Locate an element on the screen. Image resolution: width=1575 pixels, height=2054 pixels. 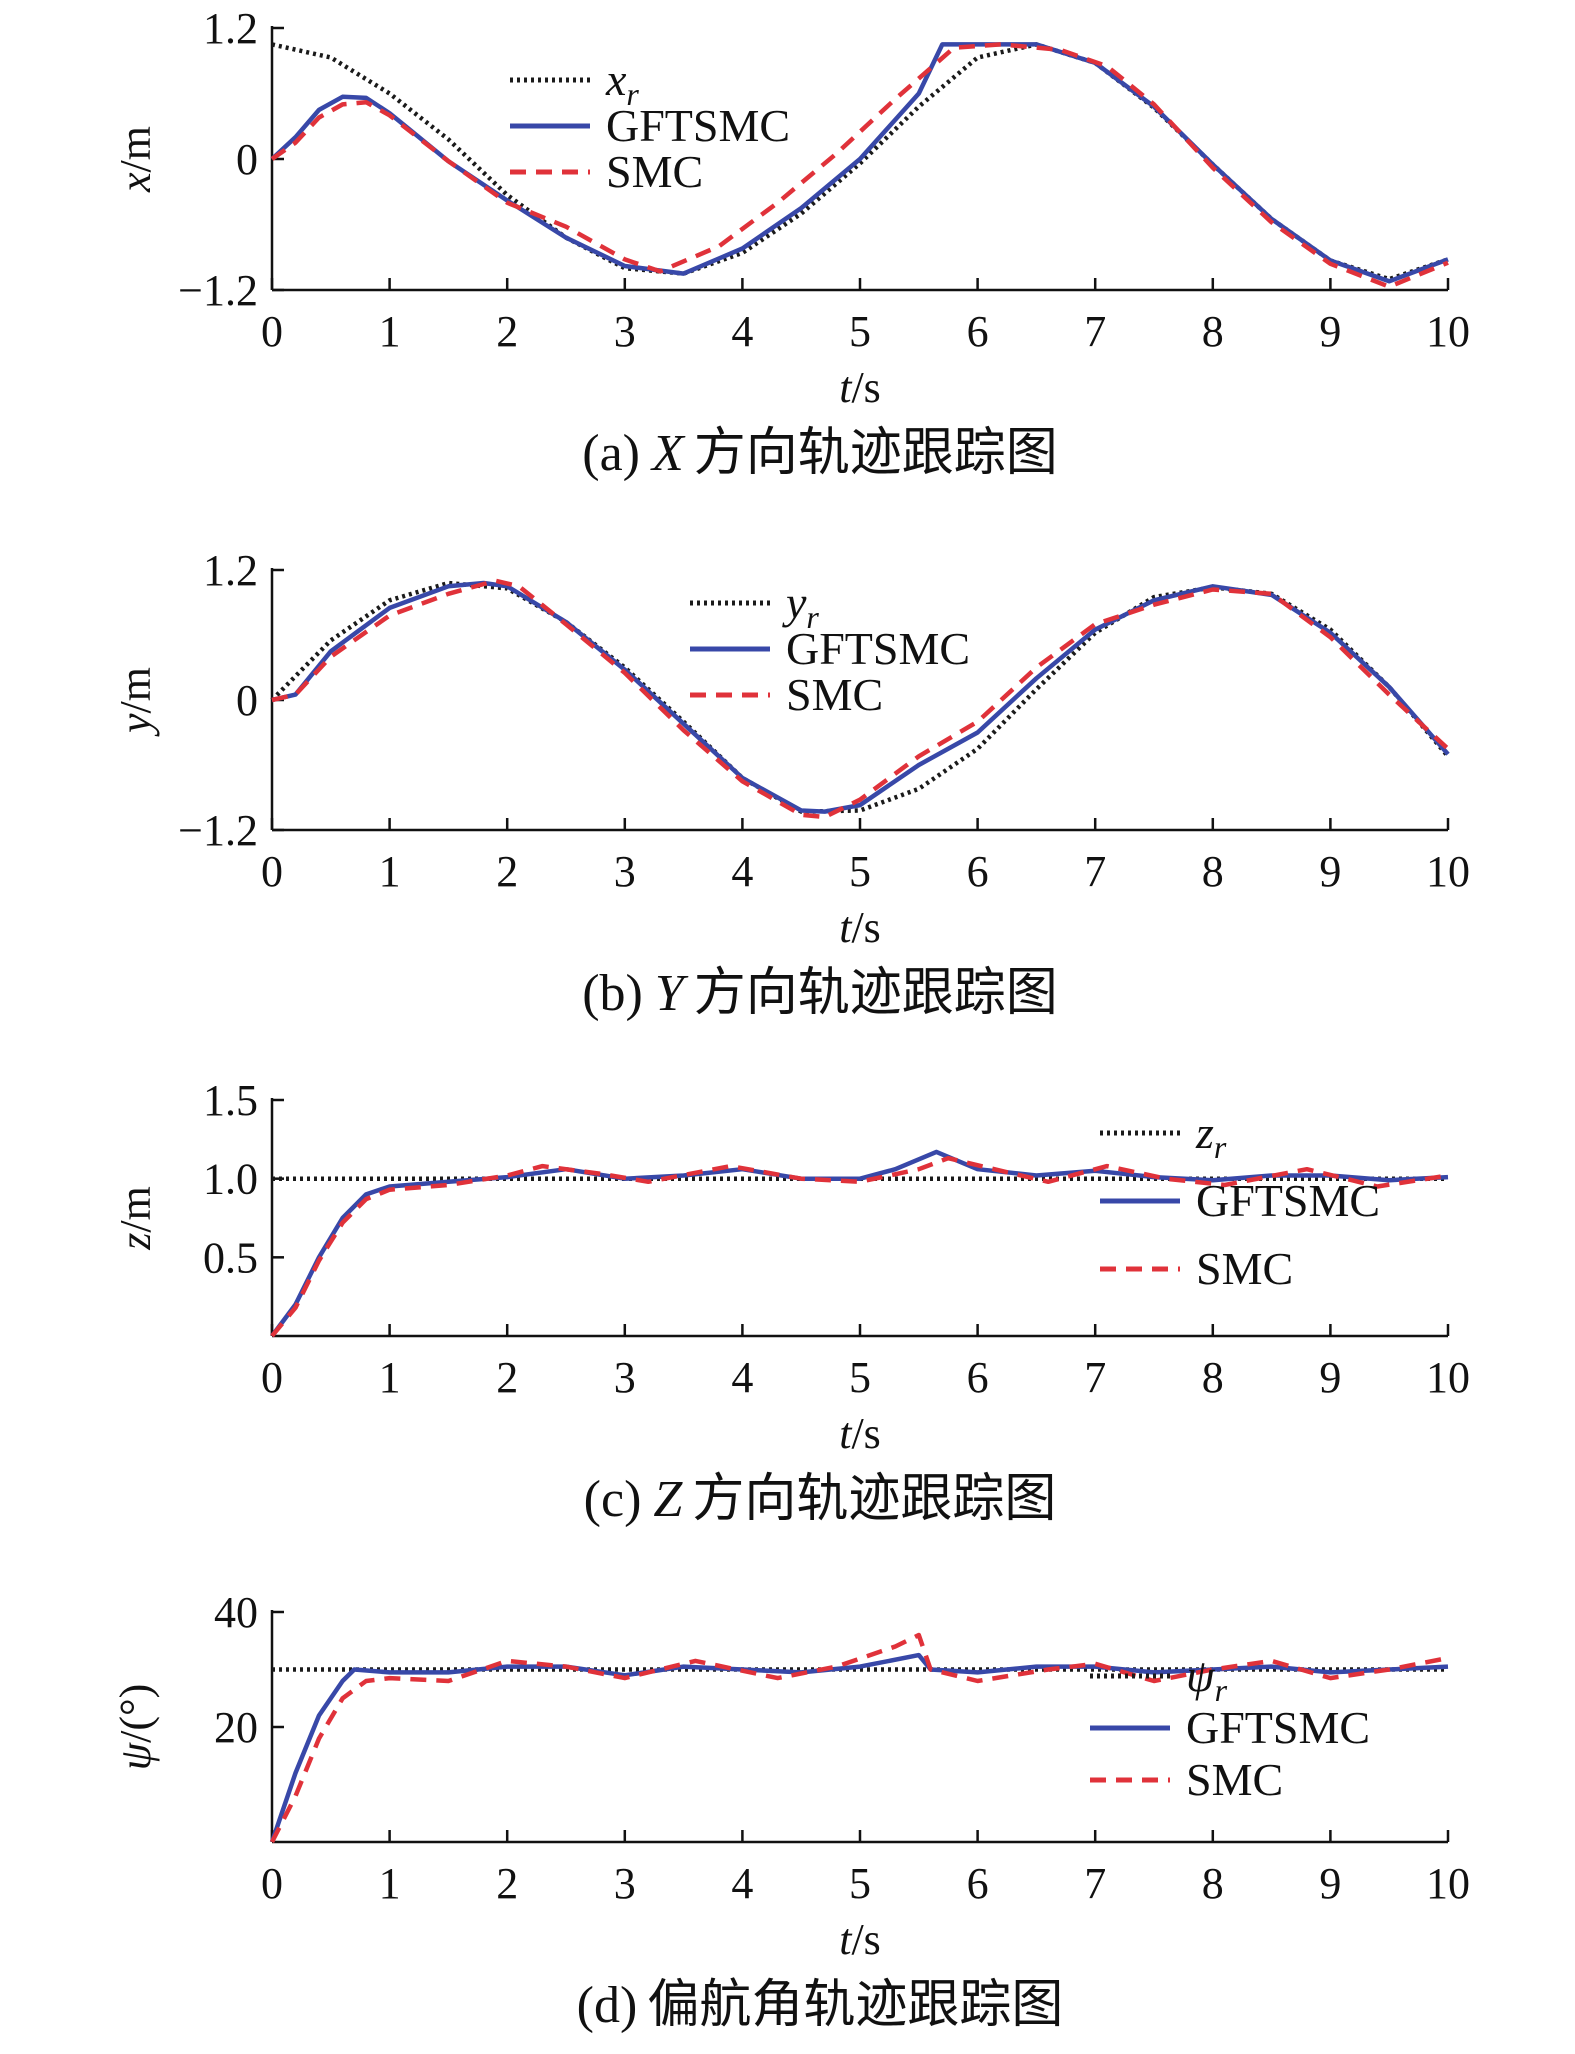
caption-text: 偏航角轨迹跟踪图 is located at coordinates (855, 2005).